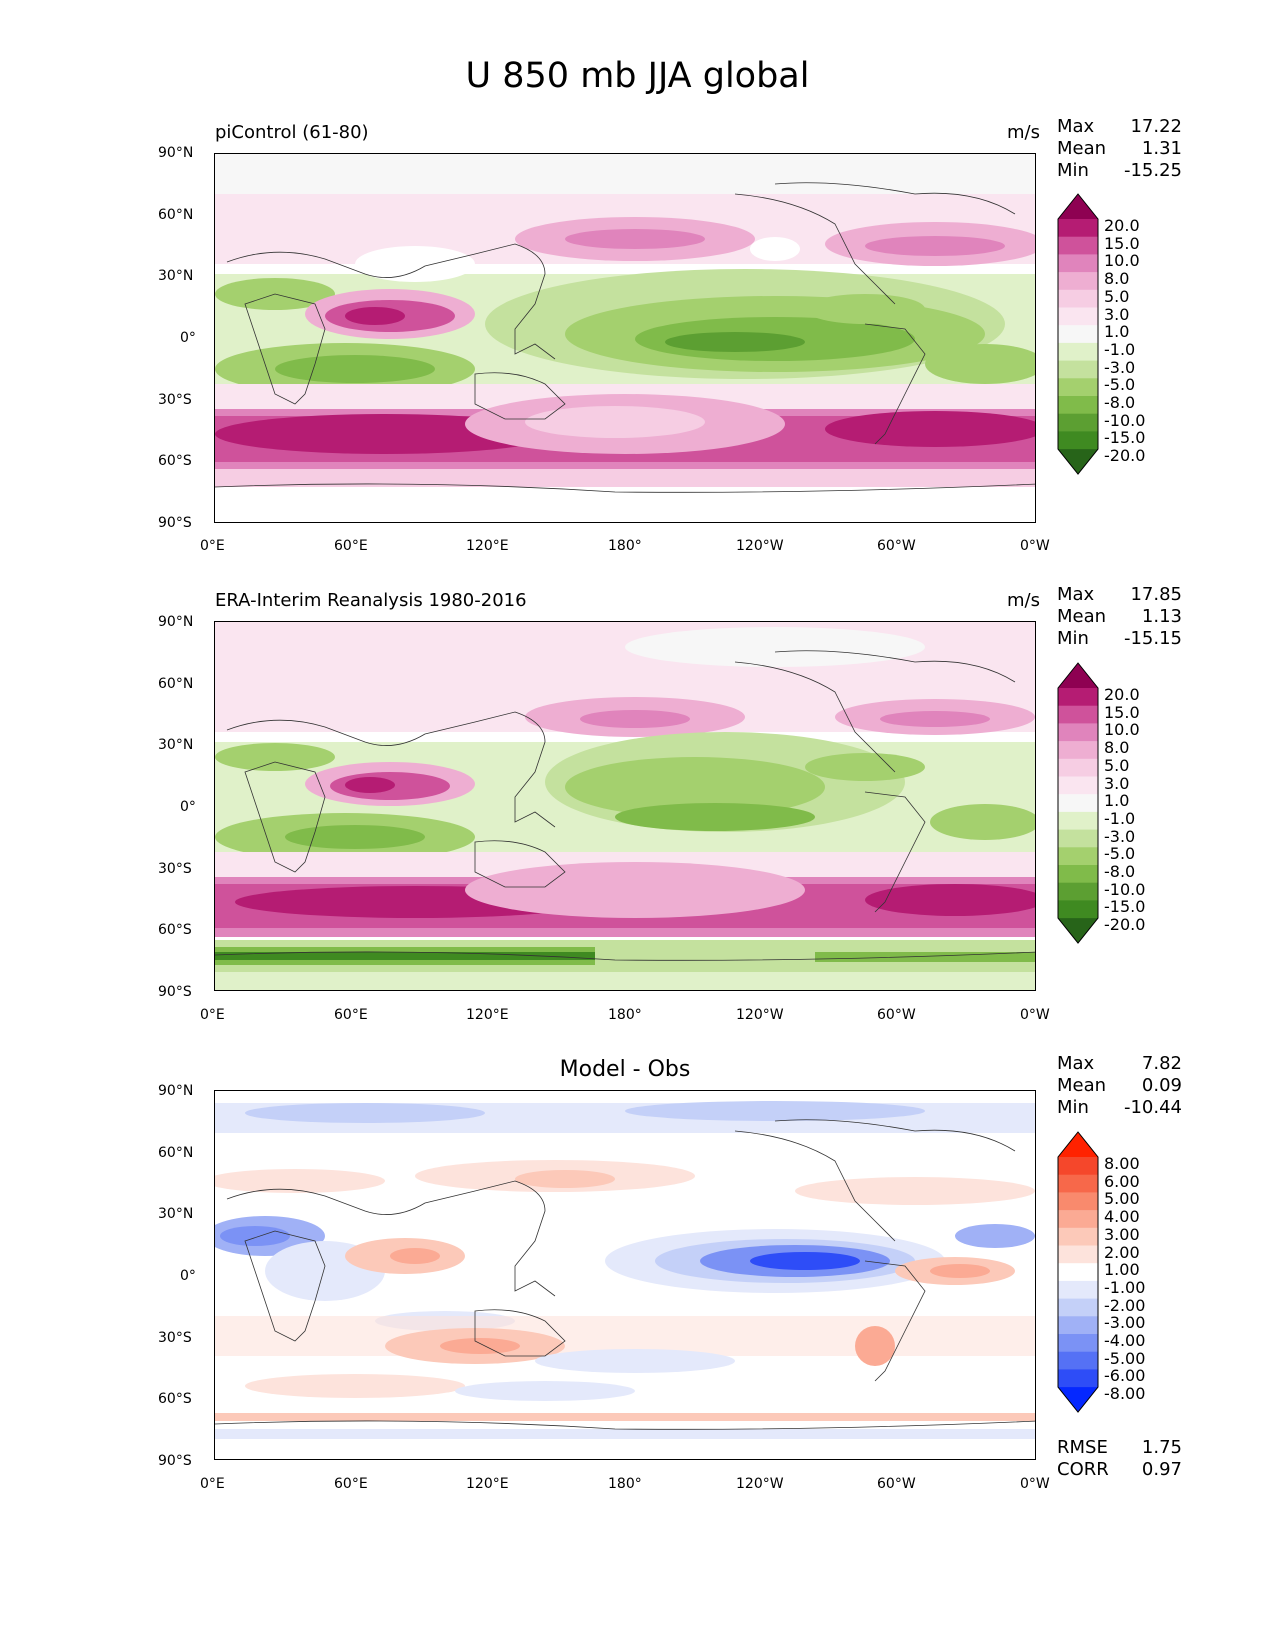 The image size is (1275, 1650). I want to click on colorbar-label: -5.0, so click(1120, 854).